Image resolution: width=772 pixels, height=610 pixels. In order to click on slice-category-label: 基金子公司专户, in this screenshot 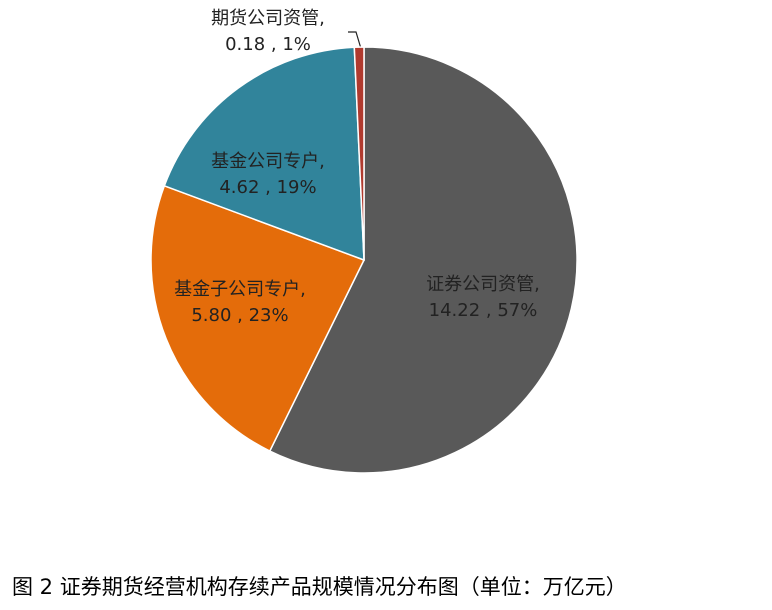, I will do `click(240, 289)`.